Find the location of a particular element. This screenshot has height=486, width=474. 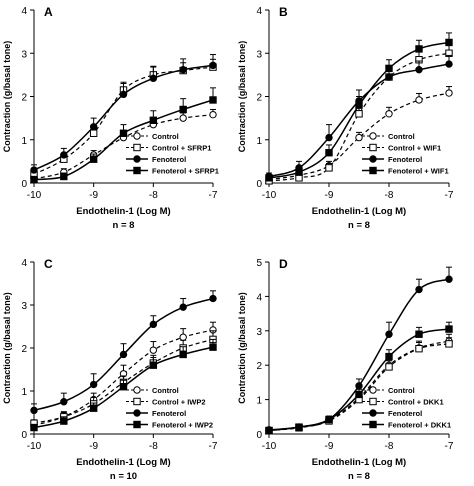

n-label: n = 8 is located at coordinates (359, 225).